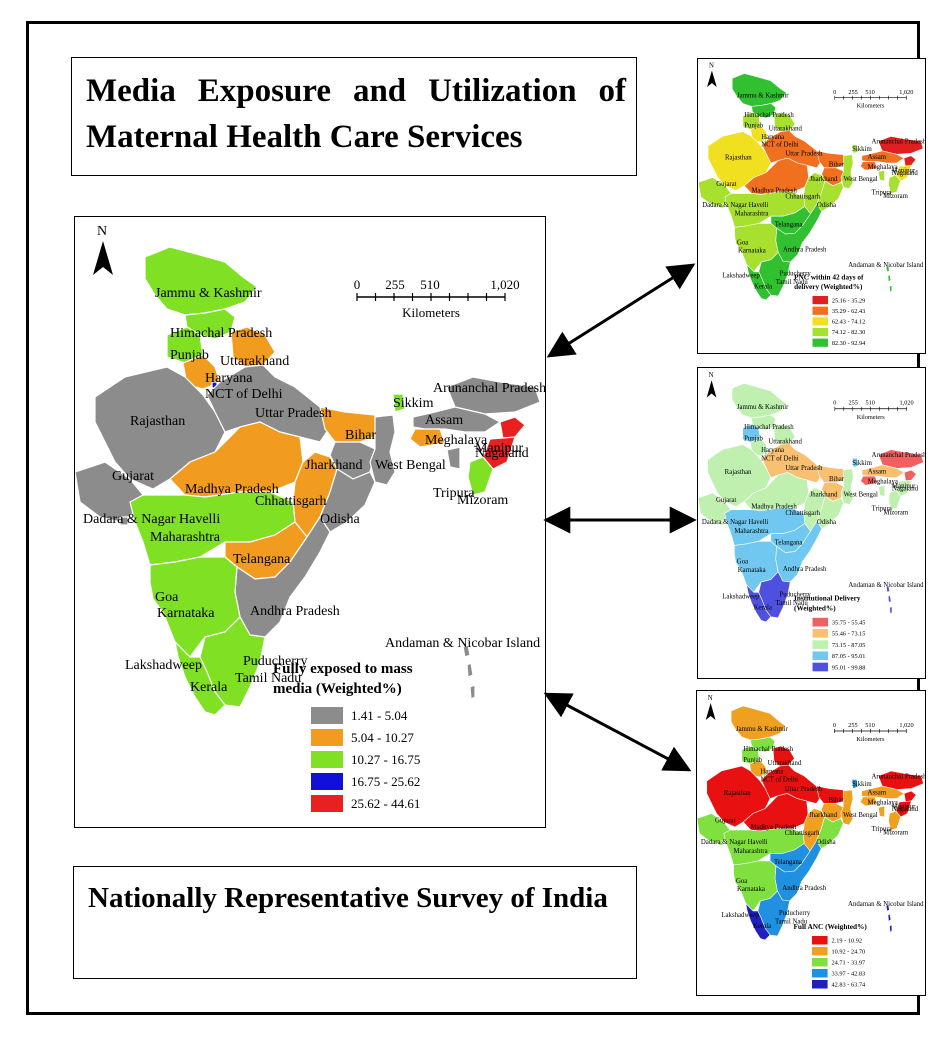  Describe the element at coordinates (849, 622) in the screenshot. I see `legend-label: 35.75 - 55.45` at that location.